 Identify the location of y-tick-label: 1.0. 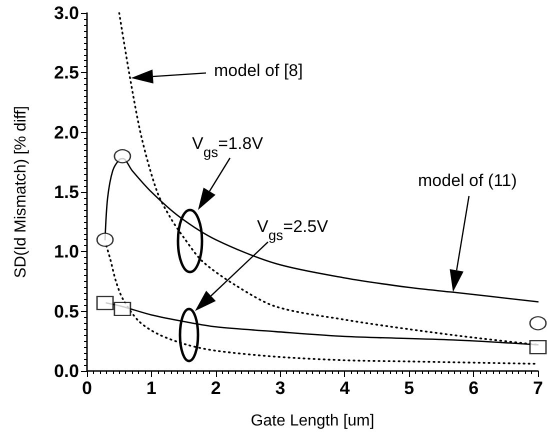
(66, 252).